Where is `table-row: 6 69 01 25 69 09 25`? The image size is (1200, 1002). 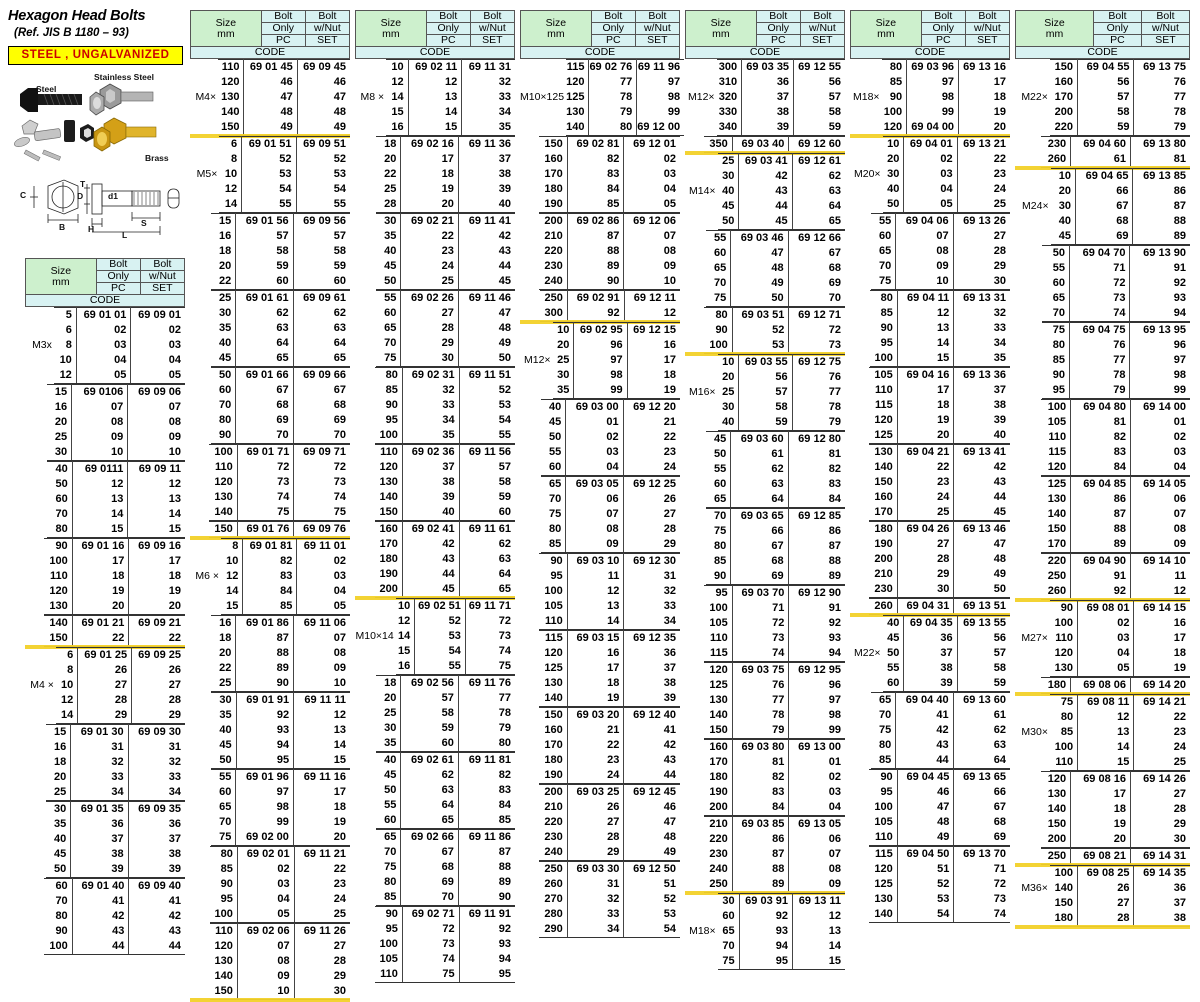
table-row: 6 69 01 25 69 09 25 is located at coordinates (105, 655).